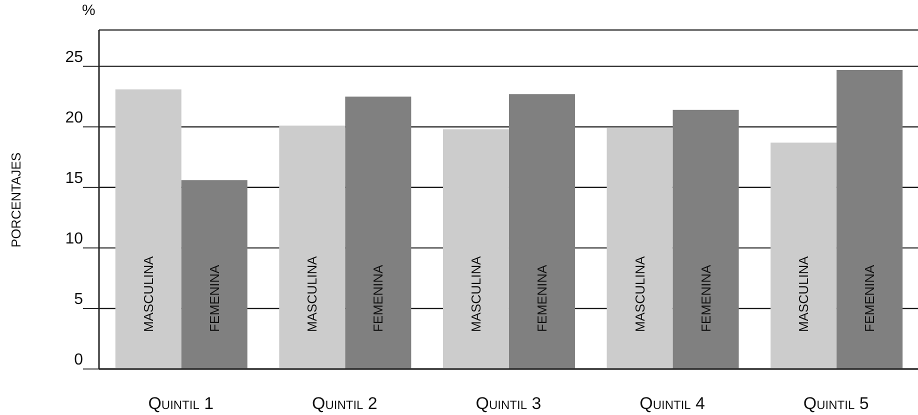 Image resolution: width=918 pixels, height=415 pixels. What do you see at coordinates (836, 404) in the screenshot?
I see `x-tick-label: Quintil 5` at bounding box center [836, 404].